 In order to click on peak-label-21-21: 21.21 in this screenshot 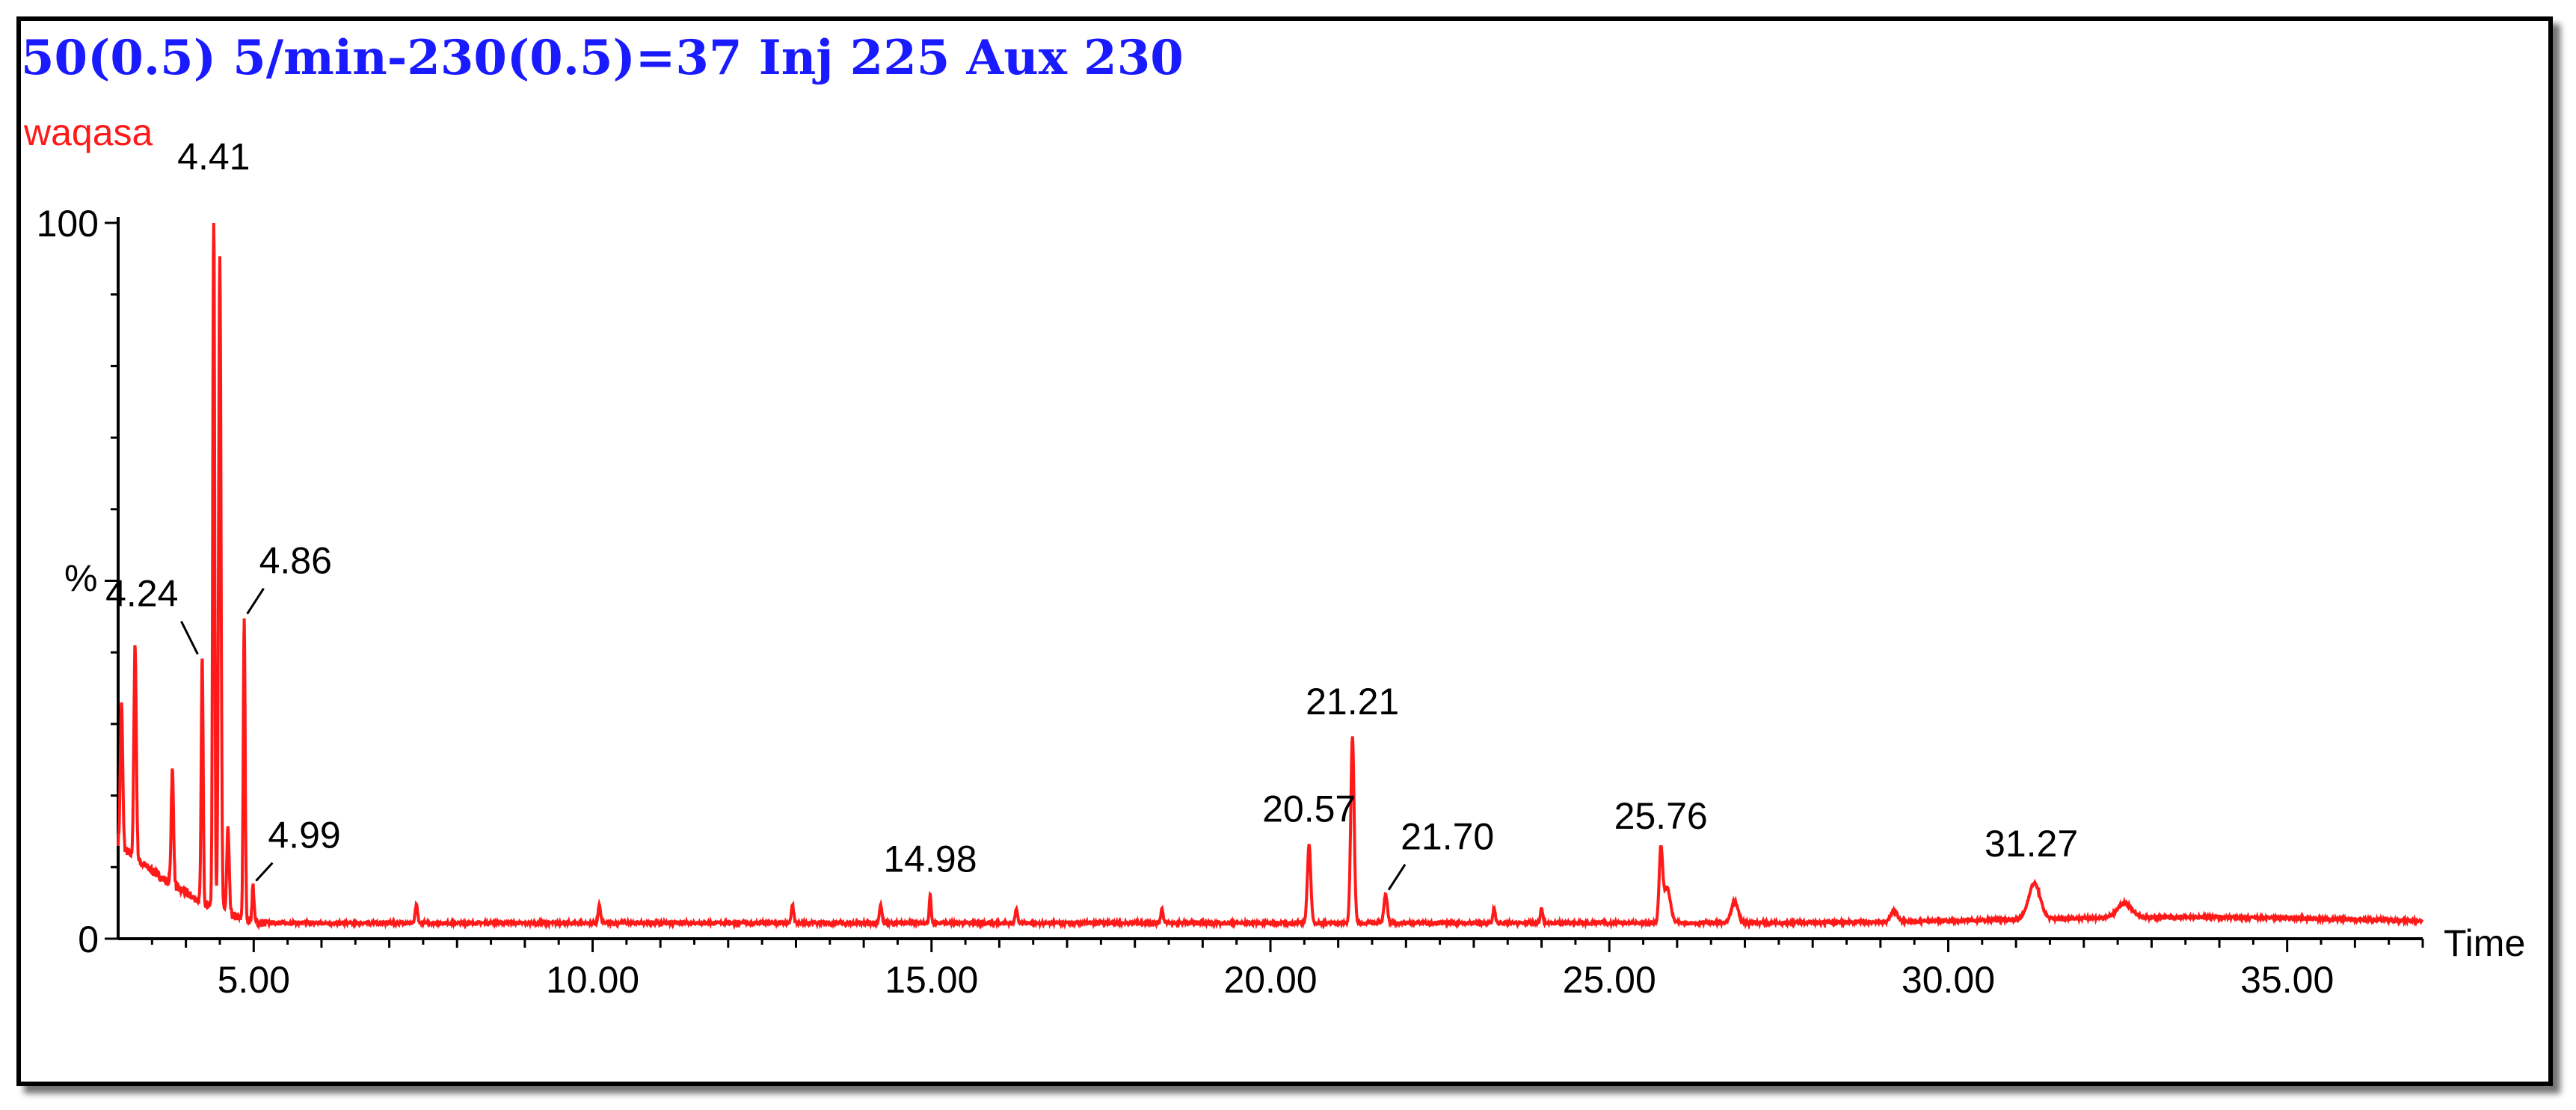, I will do `click(1352, 702)`.